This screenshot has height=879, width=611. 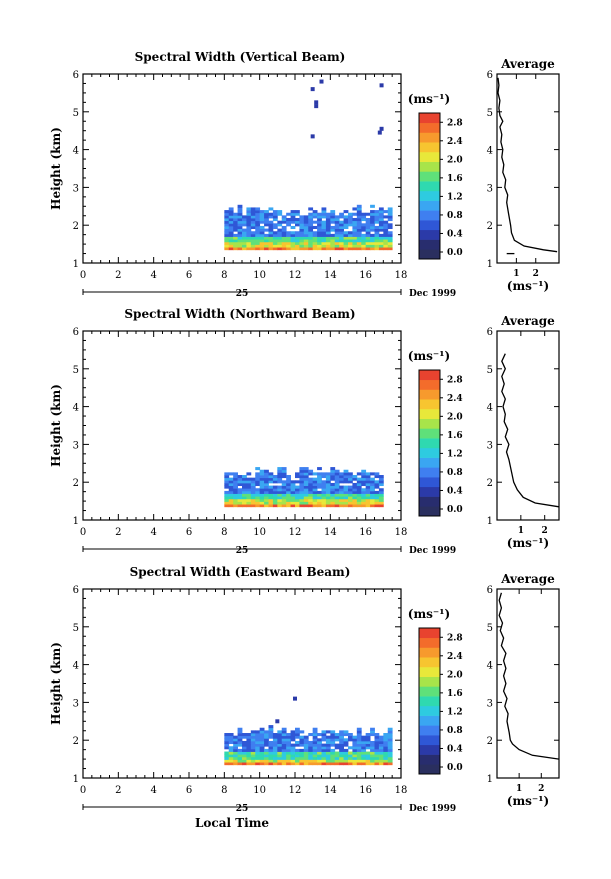 What do you see at coordinates (76, 264) in the screenshot?
I see `y-tick-label: 1` at bounding box center [76, 264].